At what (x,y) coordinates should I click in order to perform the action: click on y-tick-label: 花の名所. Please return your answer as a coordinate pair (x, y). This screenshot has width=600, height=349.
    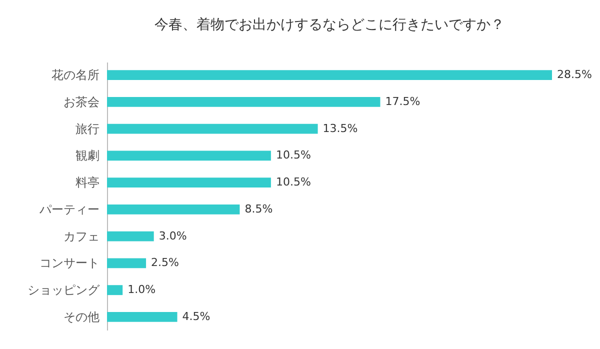
    Looking at the image, I should click on (76, 75).